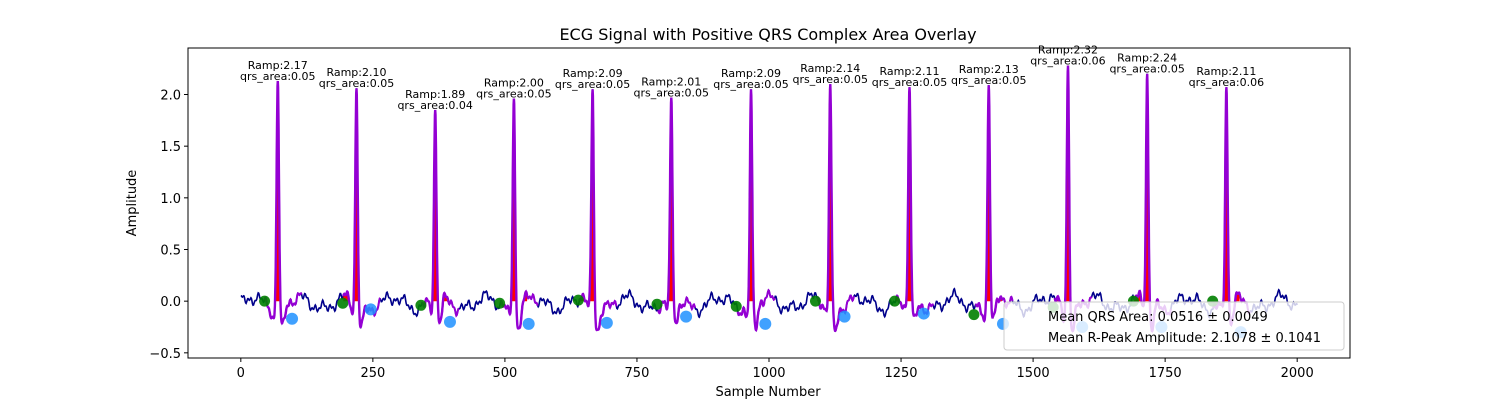 This screenshot has width=1500, height=400. Describe the element at coordinates (830, 79) in the screenshot. I see `qrs-area-annotation-8: qrs_area:0.05` at that location.